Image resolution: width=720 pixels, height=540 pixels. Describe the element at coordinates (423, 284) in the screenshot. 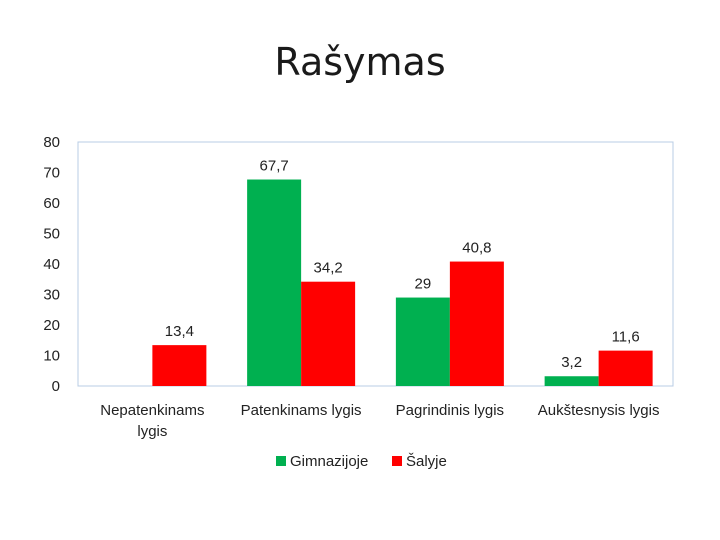

I see `data-label: 29` at that location.